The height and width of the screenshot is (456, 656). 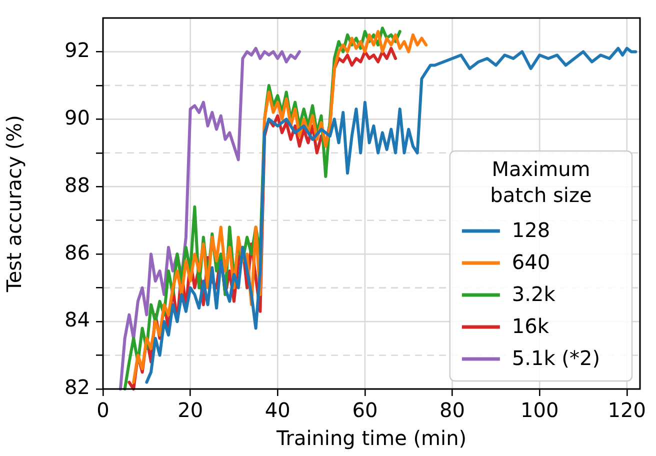 What do you see at coordinates (77, 117) in the screenshot?
I see `y-tick-label: 90` at bounding box center [77, 117].